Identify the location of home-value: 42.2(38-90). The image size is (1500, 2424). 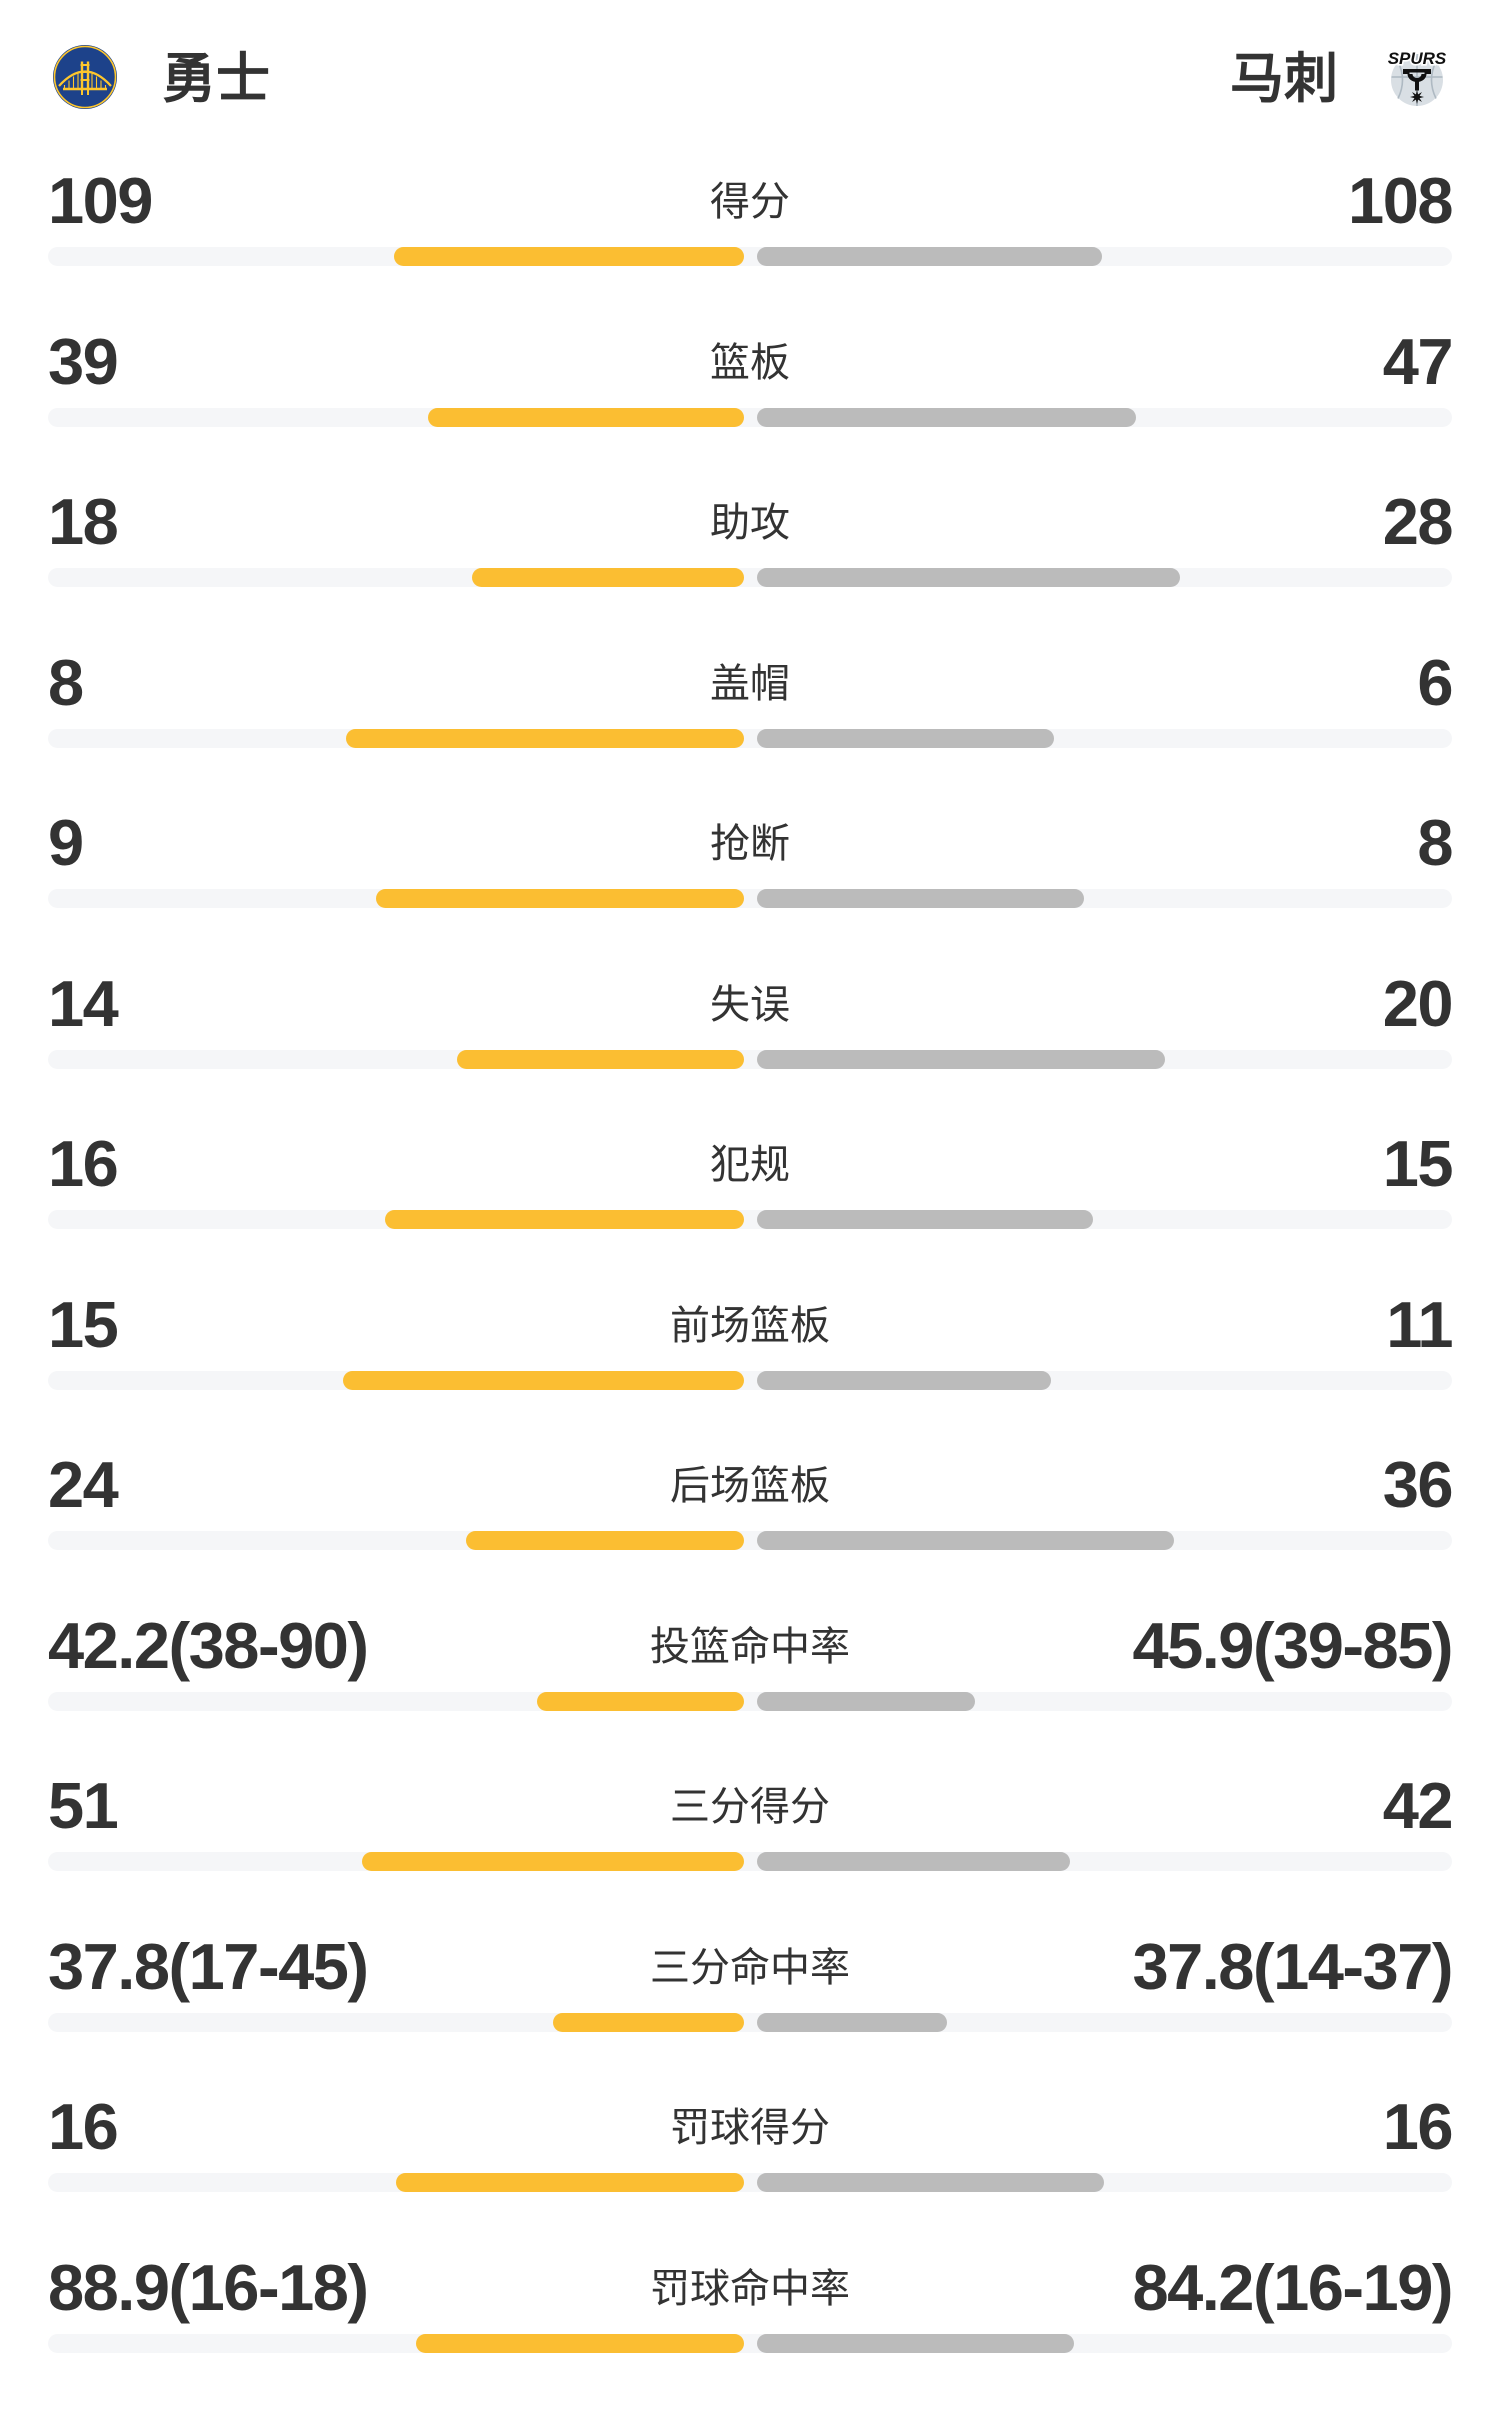
(208, 1645).